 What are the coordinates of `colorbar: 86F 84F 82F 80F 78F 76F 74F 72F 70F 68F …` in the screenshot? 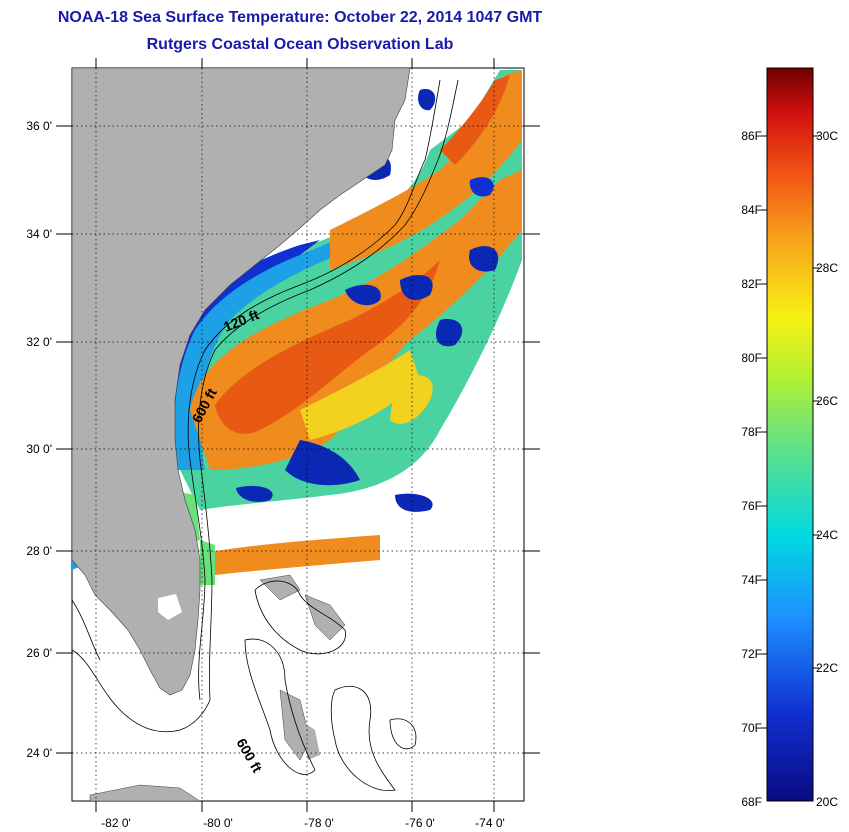 It's located at (789, 438).